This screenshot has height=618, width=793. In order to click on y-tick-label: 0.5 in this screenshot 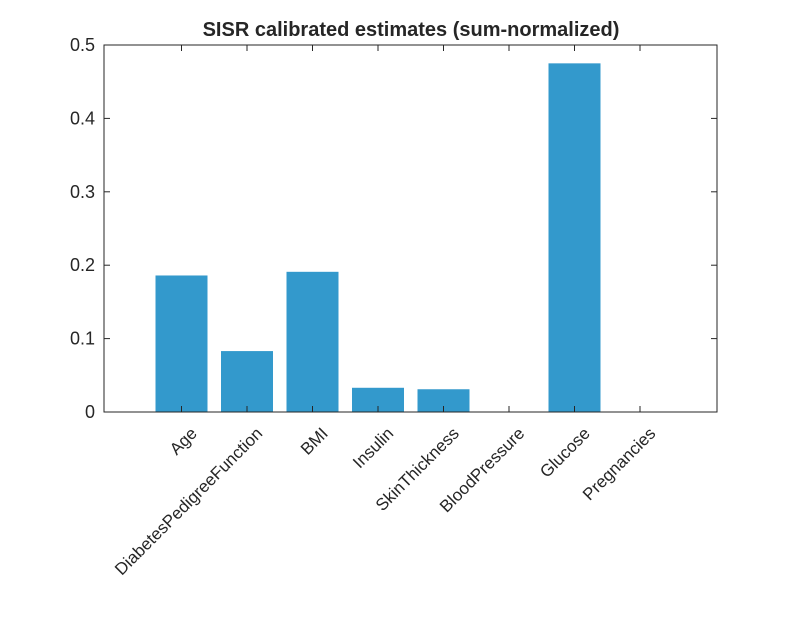, I will do `click(82, 45)`.